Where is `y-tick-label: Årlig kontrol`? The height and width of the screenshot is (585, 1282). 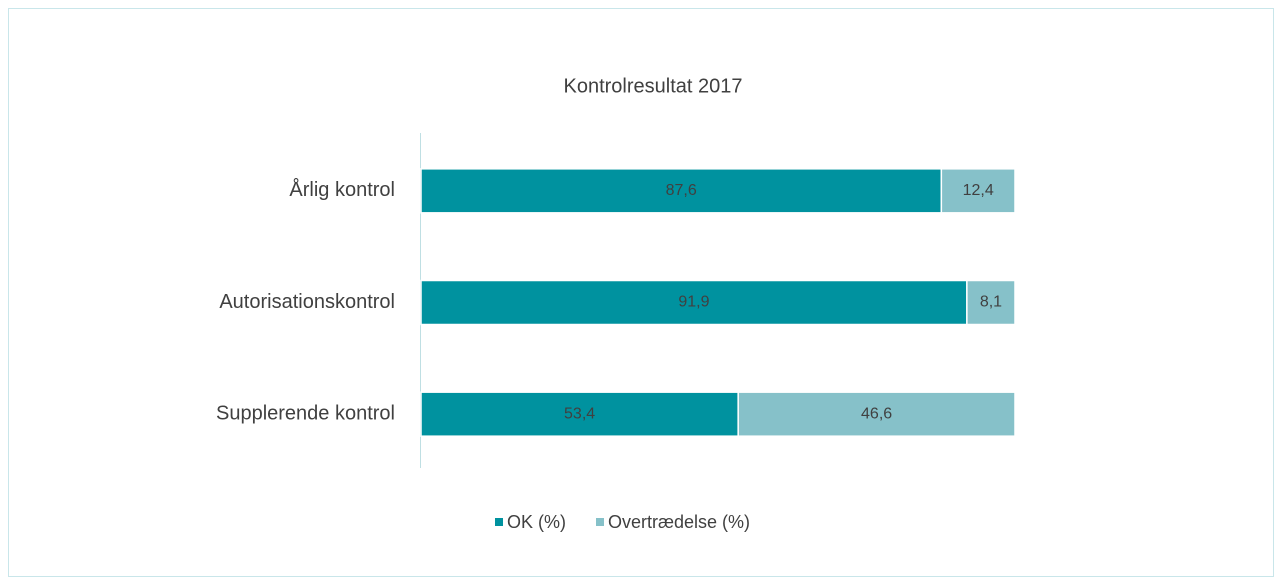
y-tick-label: Årlig kontrol is located at coordinates (342, 189).